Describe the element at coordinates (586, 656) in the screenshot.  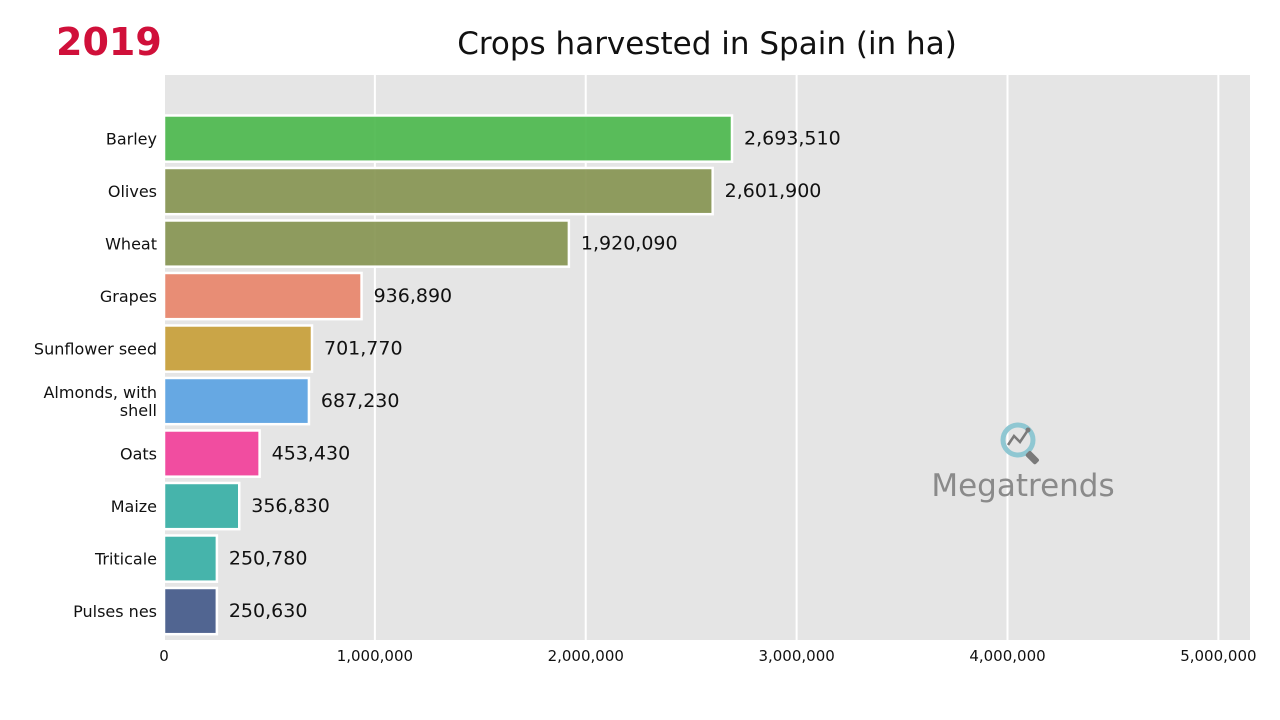
I see `x-tick-label: 2,000,000` at that location.